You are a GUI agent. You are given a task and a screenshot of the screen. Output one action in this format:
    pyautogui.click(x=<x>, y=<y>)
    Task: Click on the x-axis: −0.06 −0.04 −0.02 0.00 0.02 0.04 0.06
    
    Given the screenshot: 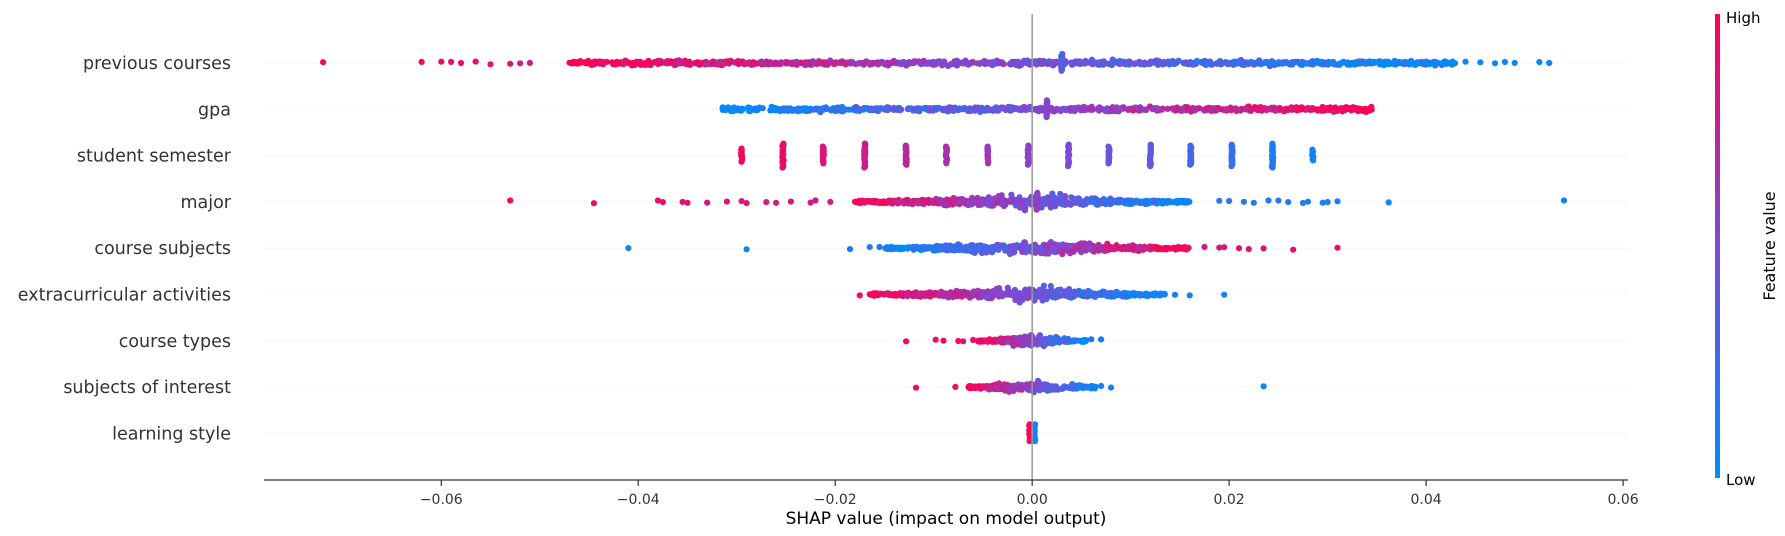 What is the action you would take?
    pyautogui.click(x=951, y=493)
    